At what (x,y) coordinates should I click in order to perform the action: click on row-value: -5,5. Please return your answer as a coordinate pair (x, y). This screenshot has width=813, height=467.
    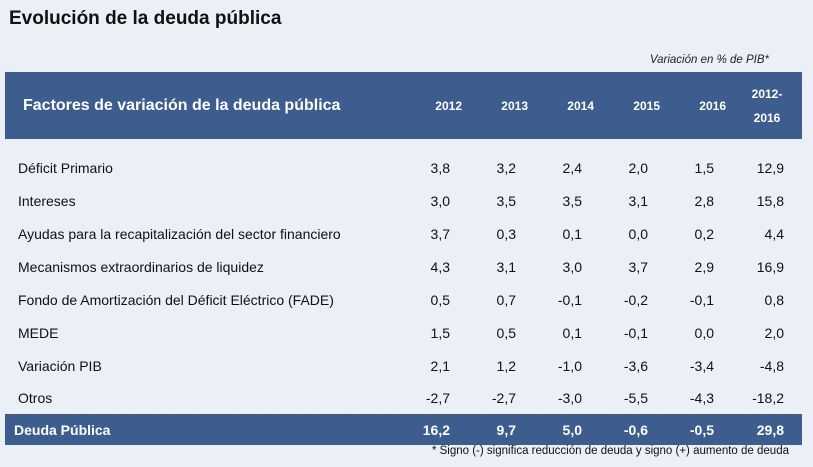
    Looking at the image, I should click on (633, 398).